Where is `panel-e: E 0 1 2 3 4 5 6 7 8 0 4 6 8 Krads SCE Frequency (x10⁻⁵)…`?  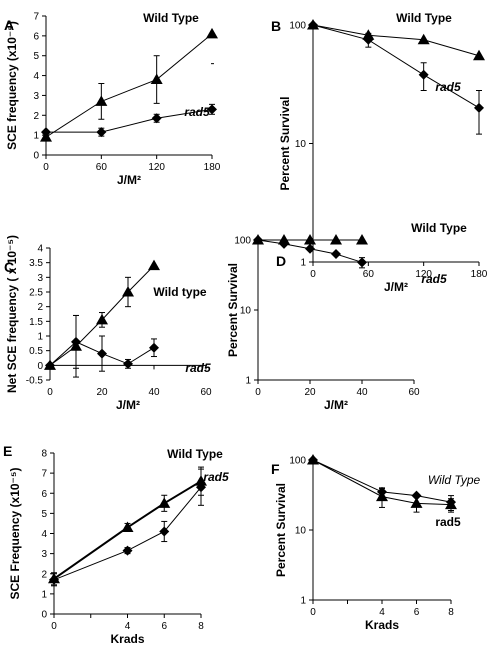
panel-e: E 0 1 2 3 4 5 6 7 8 0 4 6 8 Krads SCE Frequency (x10⁻⁵)… is located at coordinates (116, 544).